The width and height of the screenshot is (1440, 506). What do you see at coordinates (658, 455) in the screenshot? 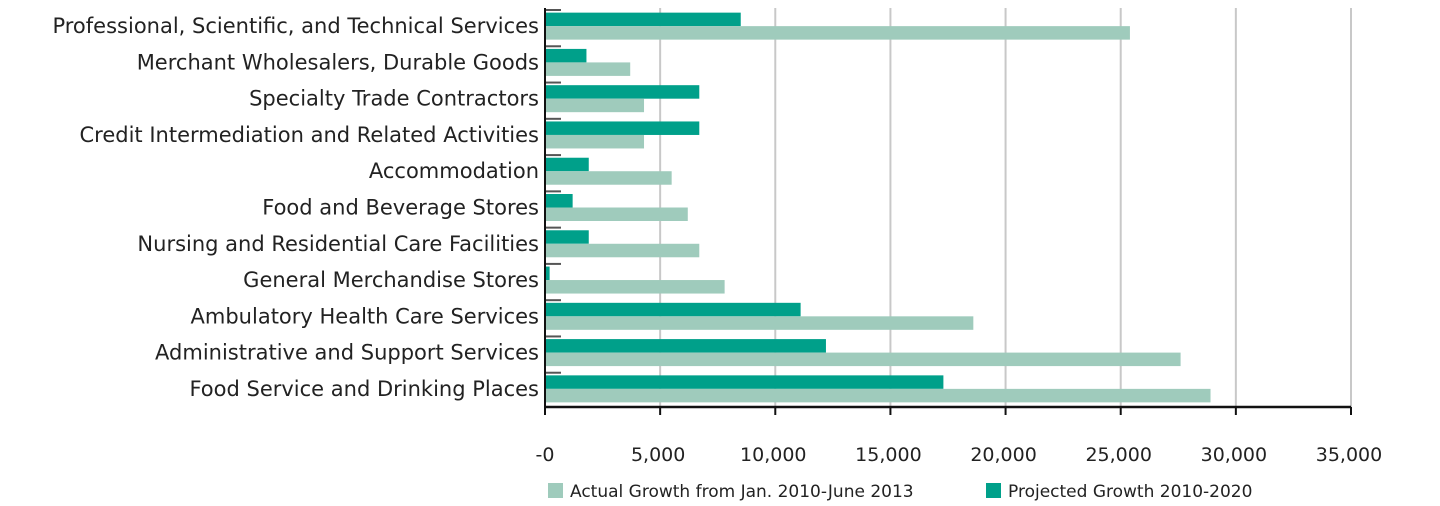
I see `x-tick-label: 5,000` at bounding box center [658, 455].